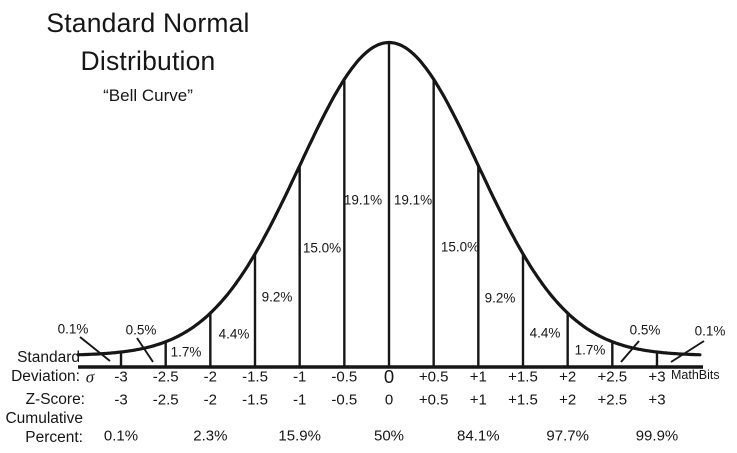 The height and width of the screenshot is (453, 737). I want to click on cumulative-percent-value: 50%, so click(389, 435).